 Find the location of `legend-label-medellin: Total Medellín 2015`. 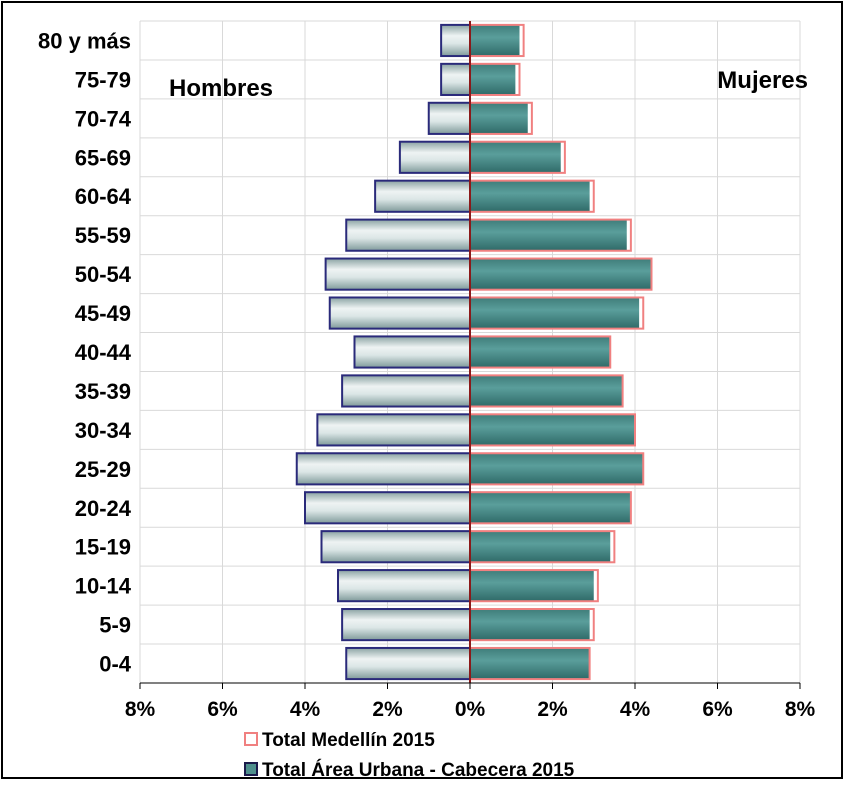

legend-label-medellin: Total Medellín 2015 is located at coordinates (348, 740).